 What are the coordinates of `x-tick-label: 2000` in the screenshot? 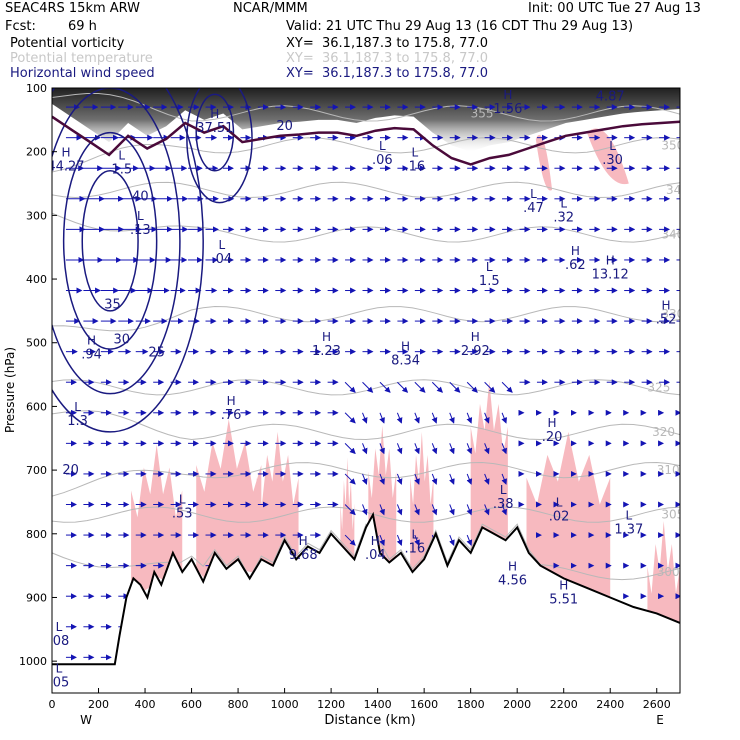 It's located at (517, 704).